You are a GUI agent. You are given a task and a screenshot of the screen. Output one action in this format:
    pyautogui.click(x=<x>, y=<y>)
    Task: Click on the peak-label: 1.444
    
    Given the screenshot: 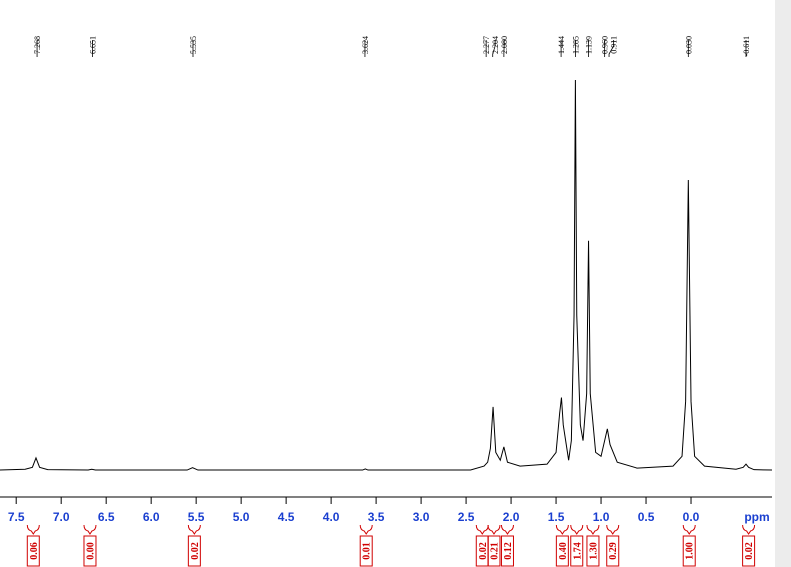 What is the action you would take?
    pyautogui.click(x=561, y=45)
    